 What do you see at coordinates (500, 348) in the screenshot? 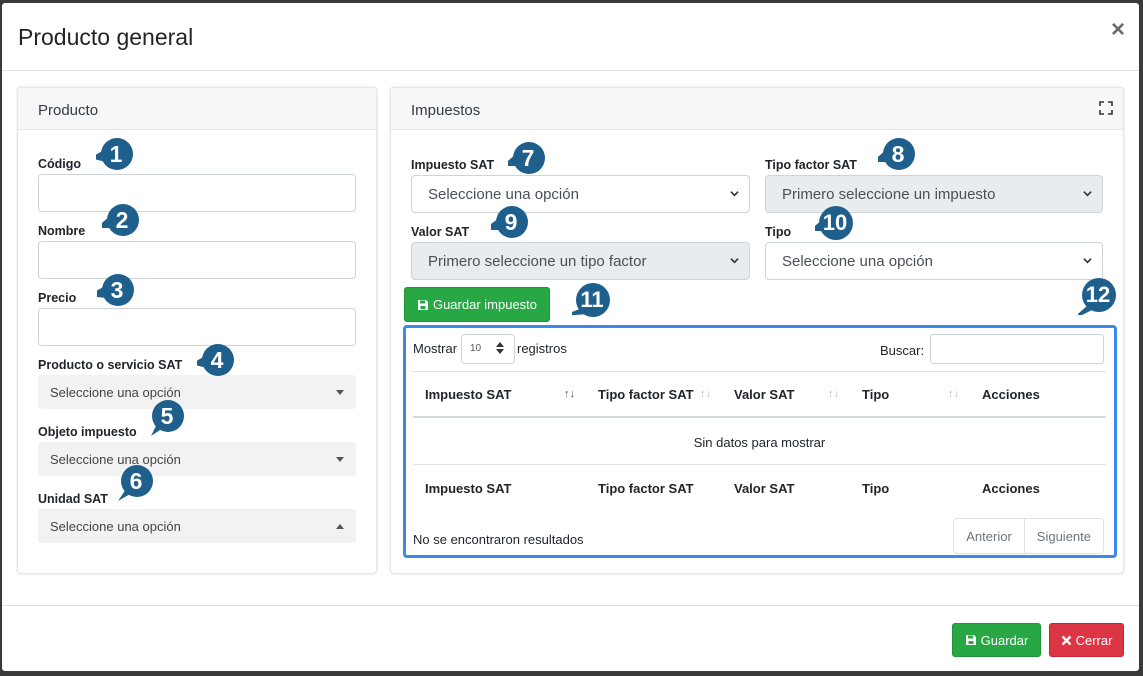
I see `sort-updown-icon` at bounding box center [500, 348].